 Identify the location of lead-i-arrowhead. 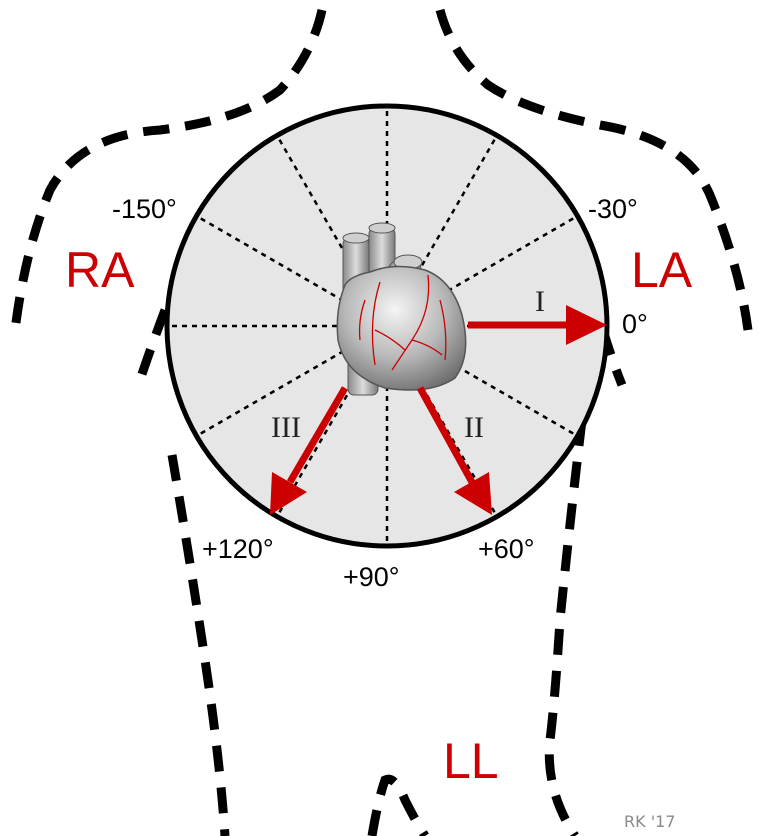
(586, 325).